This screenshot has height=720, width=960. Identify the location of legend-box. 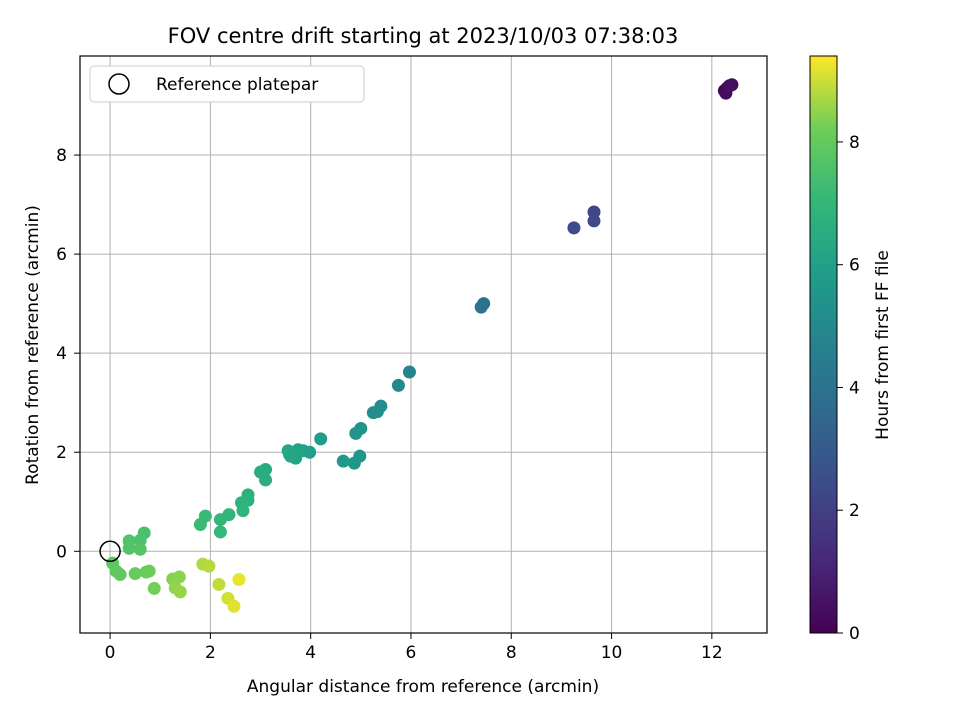
(227, 84).